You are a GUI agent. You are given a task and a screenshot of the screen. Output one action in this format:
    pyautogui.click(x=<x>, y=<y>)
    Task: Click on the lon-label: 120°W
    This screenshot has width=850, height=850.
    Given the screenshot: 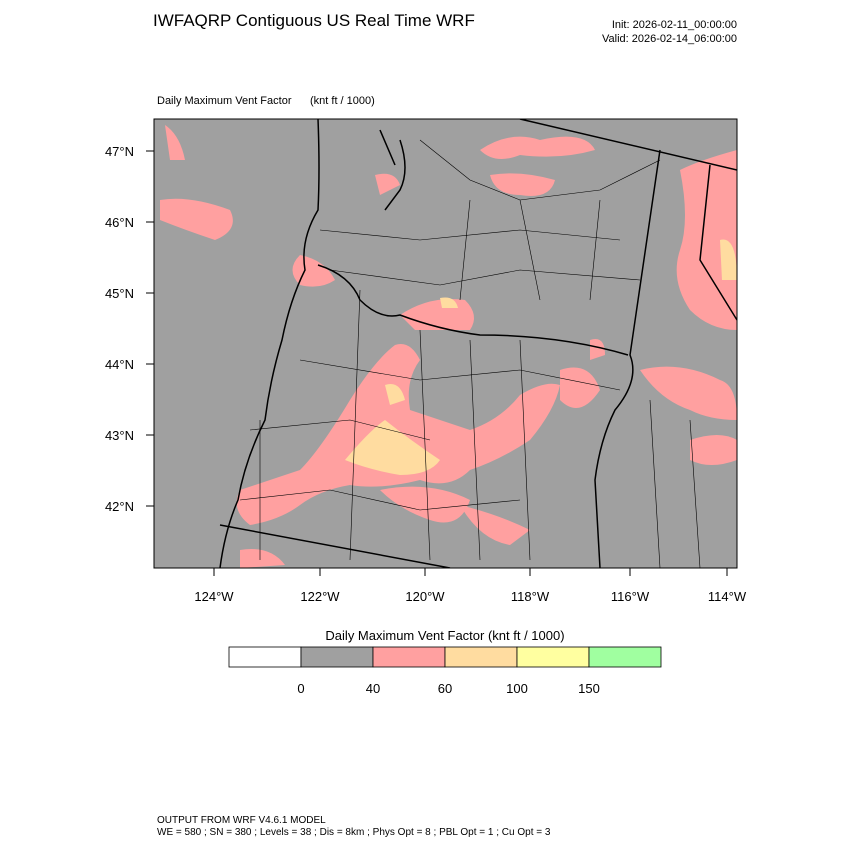 What is the action you would take?
    pyautogui.click(x=425, y=596)
    